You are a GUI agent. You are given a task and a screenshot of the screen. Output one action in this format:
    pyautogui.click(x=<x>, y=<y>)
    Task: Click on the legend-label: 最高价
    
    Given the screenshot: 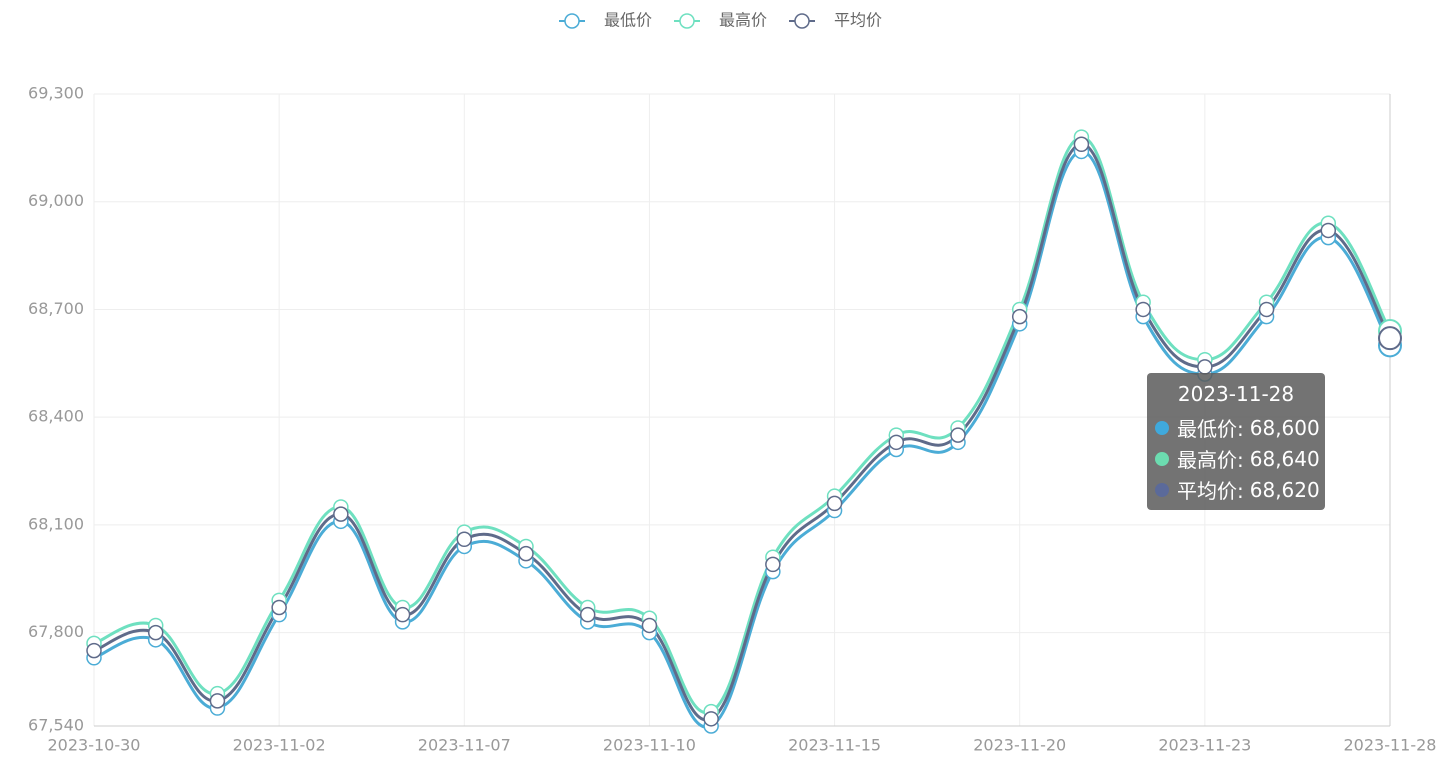 What is the action you would take?
    pyautogui.click(x=743, y=20)
    